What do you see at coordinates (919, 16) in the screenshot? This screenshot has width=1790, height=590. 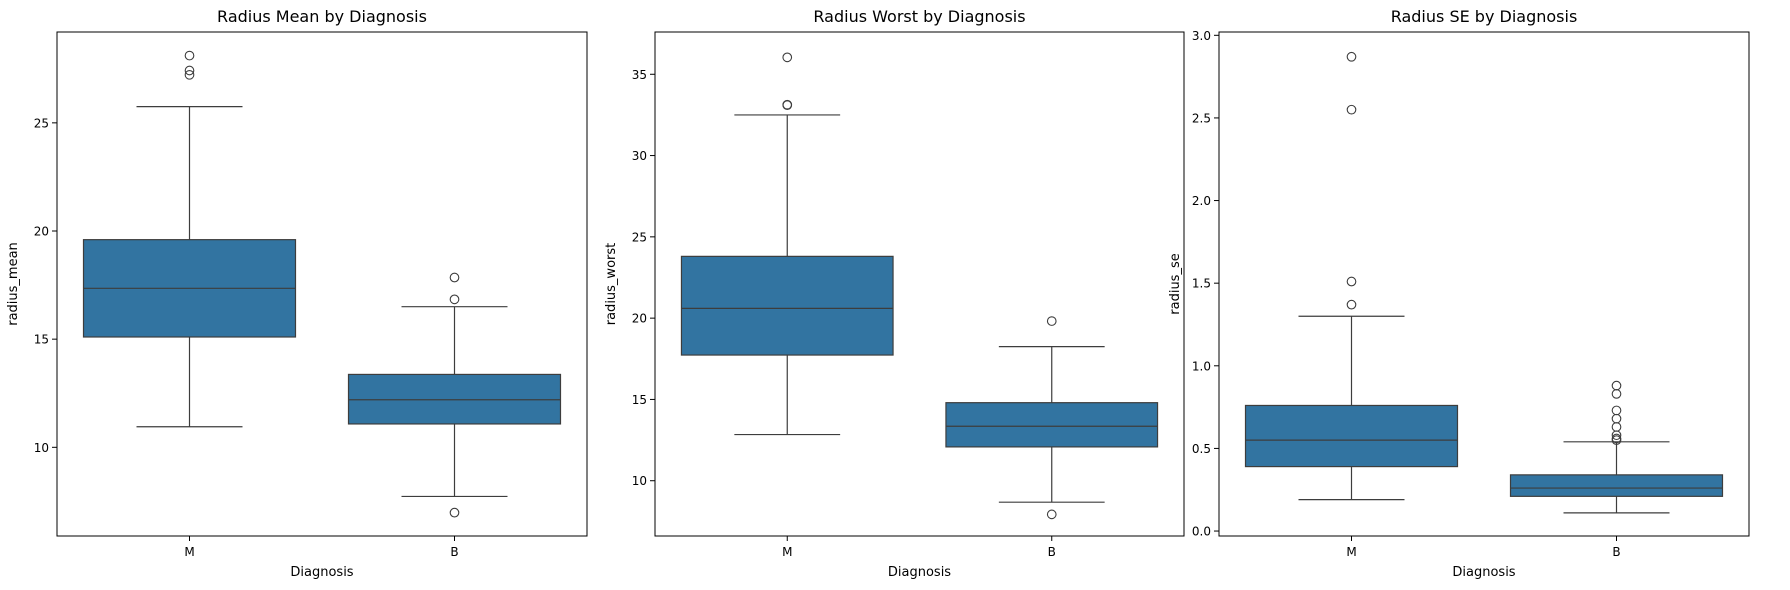 I see `chart-title: Radius Worst by Diagnosis` at bounding box center [919, 16].